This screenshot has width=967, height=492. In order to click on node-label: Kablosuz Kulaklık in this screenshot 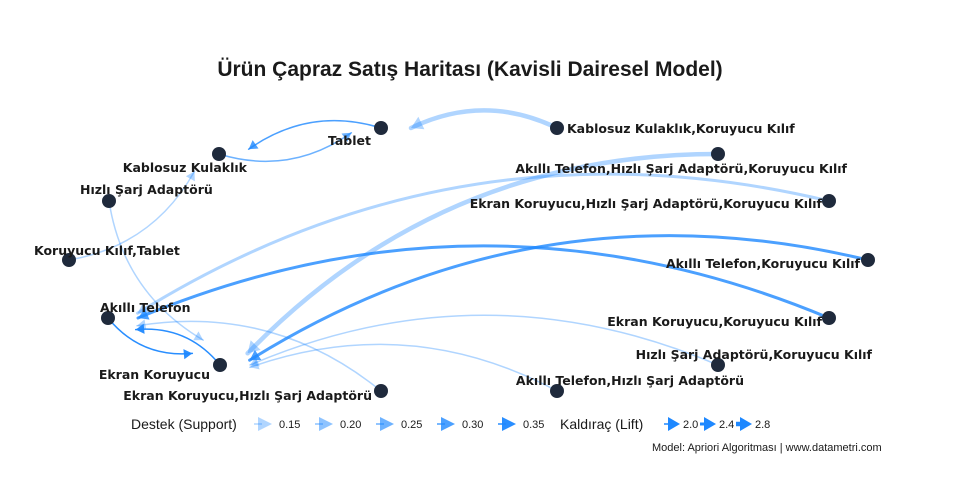, I will do `click(185, 167)`.